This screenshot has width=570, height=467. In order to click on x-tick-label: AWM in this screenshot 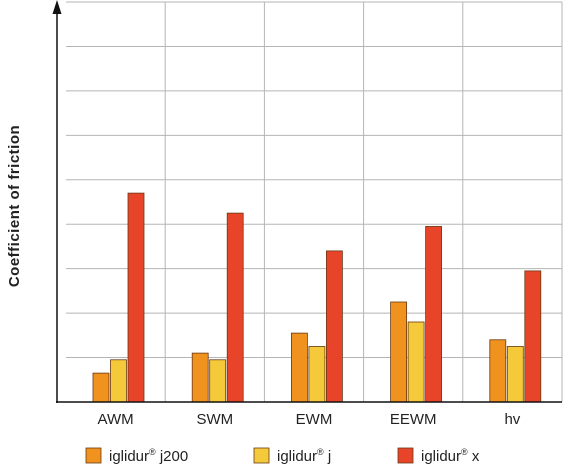, I will do `click(116, 419)`.